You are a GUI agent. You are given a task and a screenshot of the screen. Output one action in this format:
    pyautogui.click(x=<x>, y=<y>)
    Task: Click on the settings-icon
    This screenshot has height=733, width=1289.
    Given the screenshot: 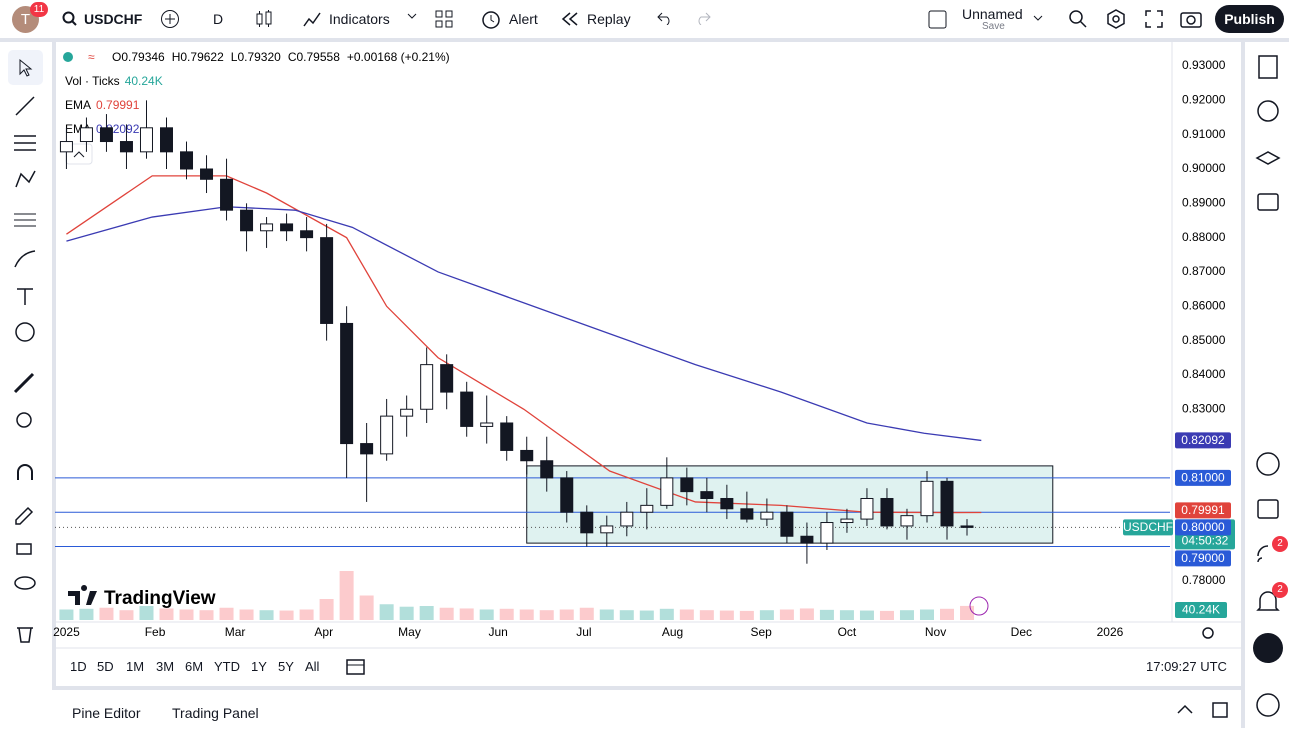 What is the action you would take?
    pyautogui.click(x=1116, y=19)
    